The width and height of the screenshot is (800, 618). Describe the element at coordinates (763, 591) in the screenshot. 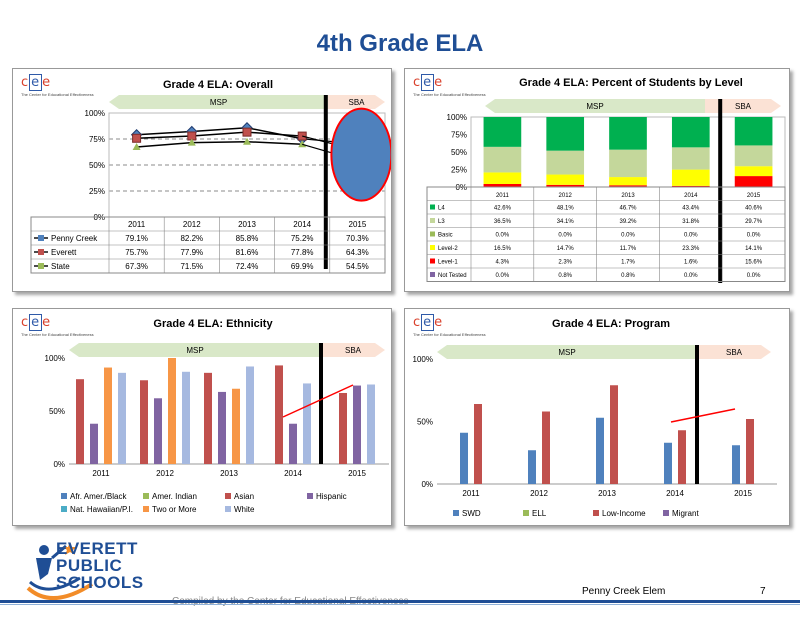

I see `page-number: 7` at that location.